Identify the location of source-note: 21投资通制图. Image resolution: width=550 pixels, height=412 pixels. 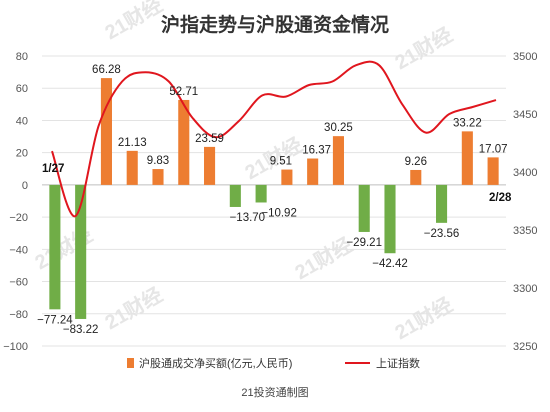
(274, 392).